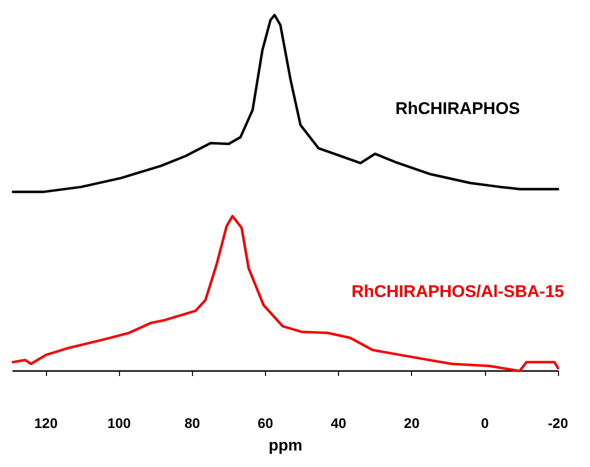 This screenshot has width=590, height=467. Describe the element at coordinates (285, 446) in the screenshot. I see `x-axis-title: ppm` at that location.